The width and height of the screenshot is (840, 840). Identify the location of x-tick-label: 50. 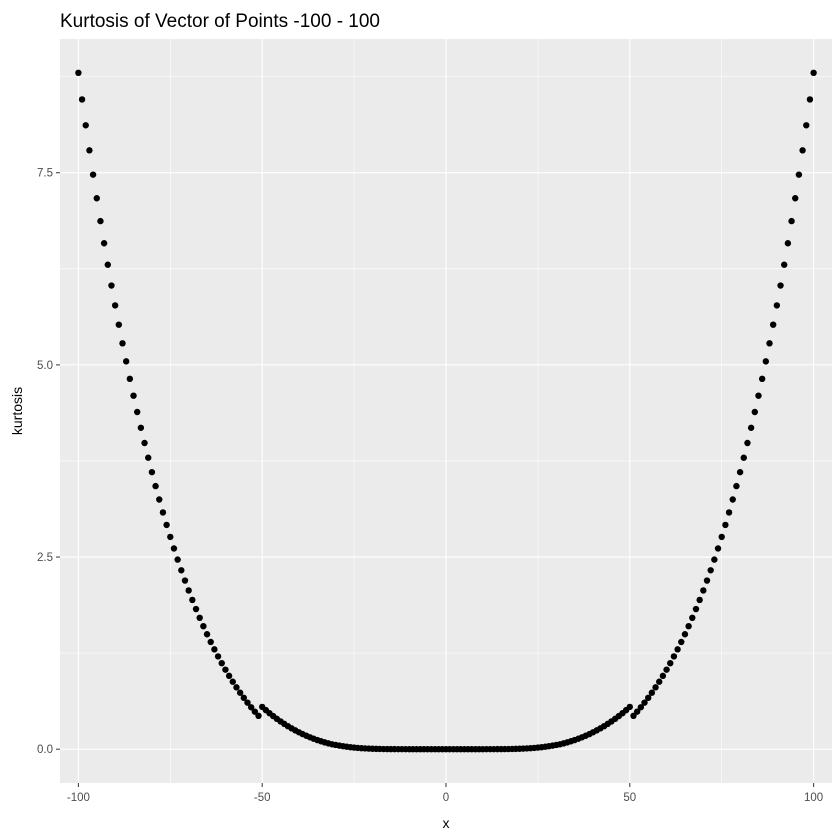
(629, 798).